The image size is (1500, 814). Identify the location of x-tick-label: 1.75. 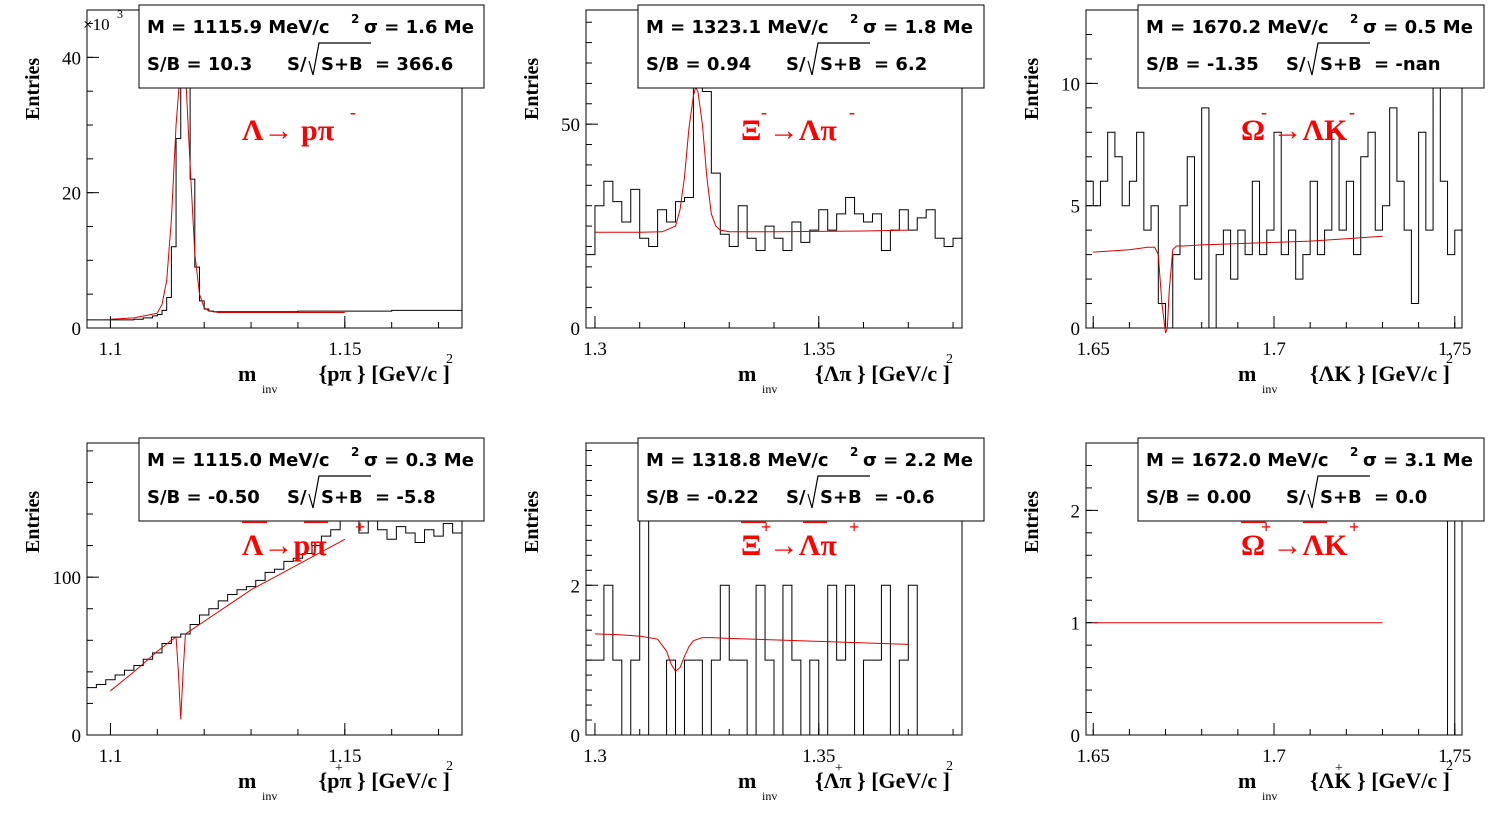
(1454, 756).